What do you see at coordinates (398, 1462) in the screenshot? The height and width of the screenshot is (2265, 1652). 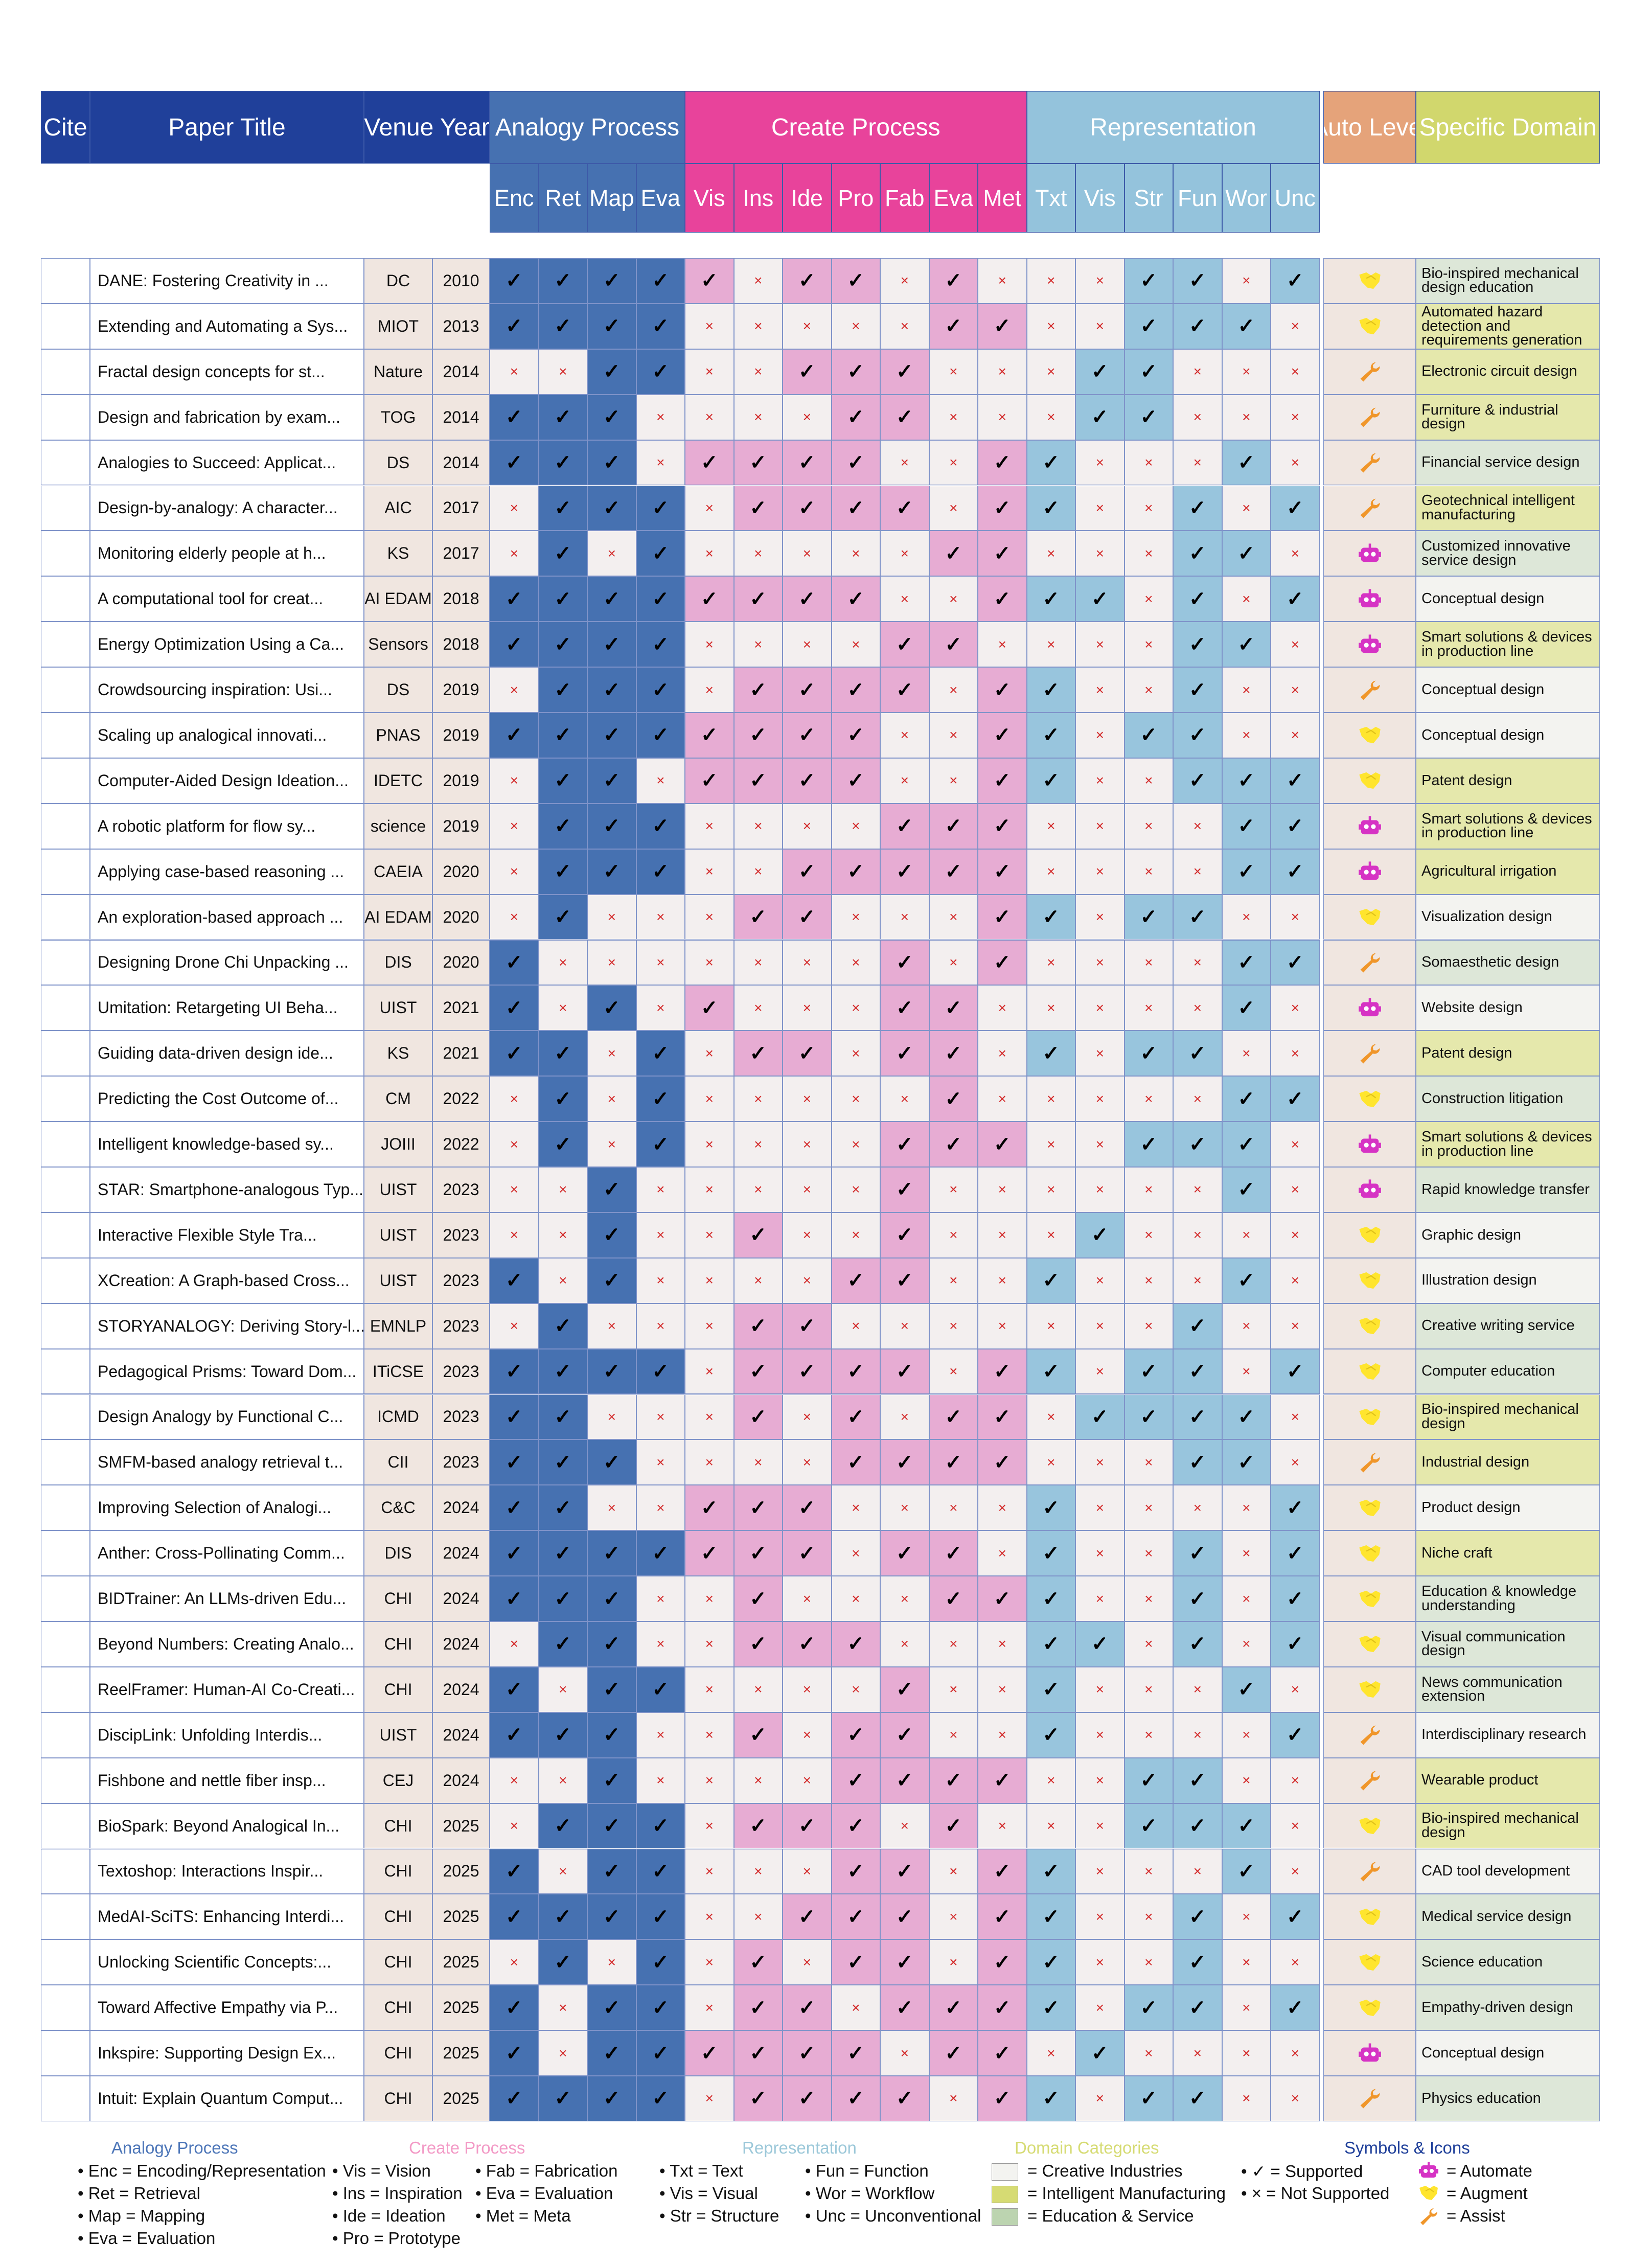 I see `venue: CII` at bounding box center [398, 1462].